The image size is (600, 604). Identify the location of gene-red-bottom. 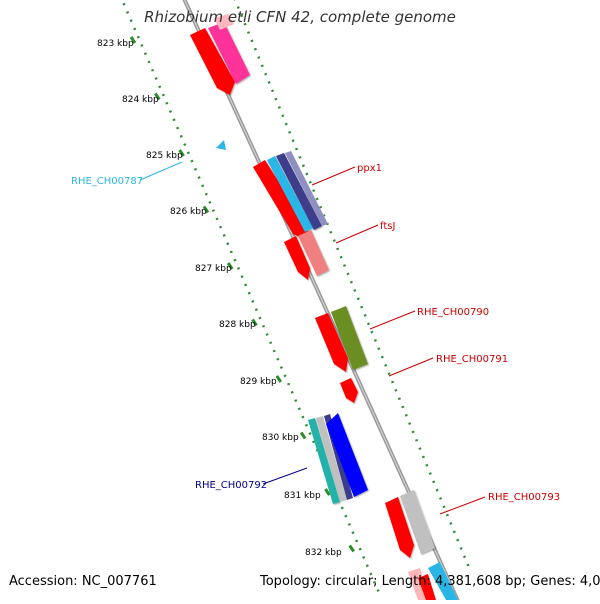
(427, 587).